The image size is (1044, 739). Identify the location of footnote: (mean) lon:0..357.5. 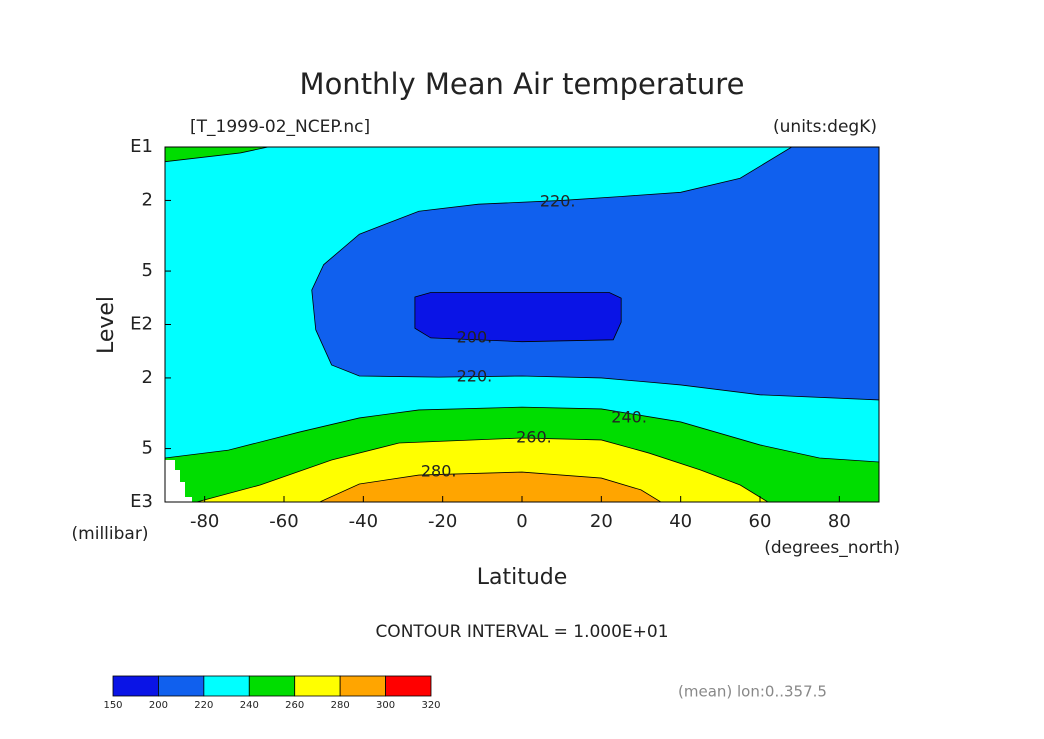
(752, 692).